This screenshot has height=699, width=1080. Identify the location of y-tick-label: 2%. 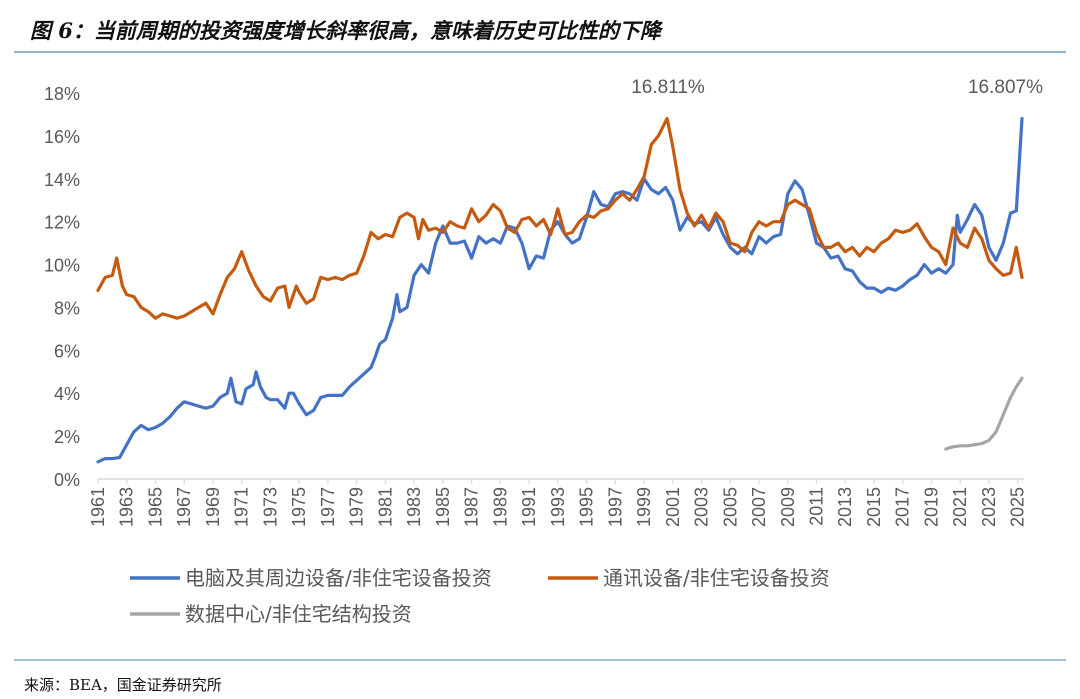
(67, 437).